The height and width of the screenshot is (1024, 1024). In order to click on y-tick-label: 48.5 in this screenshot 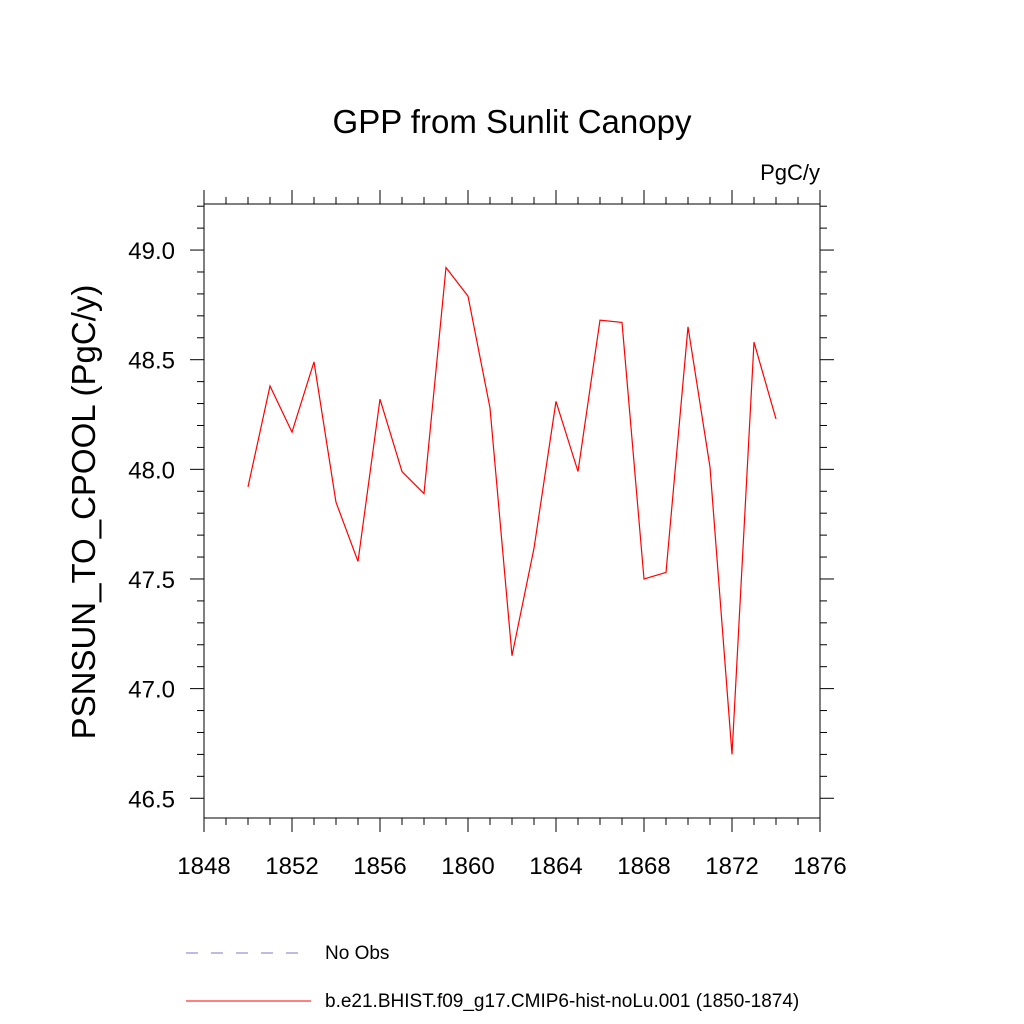, I will do `click(151, 361)`.